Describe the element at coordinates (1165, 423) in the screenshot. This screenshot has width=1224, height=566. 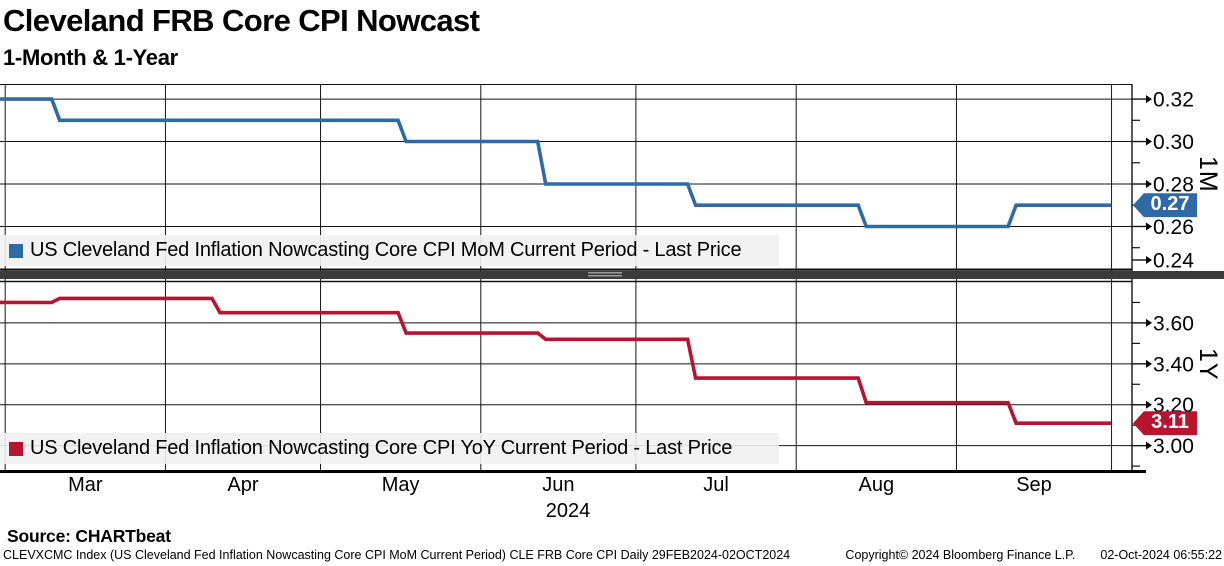
I see `last-price-badge-1y: 3.11` at that location.